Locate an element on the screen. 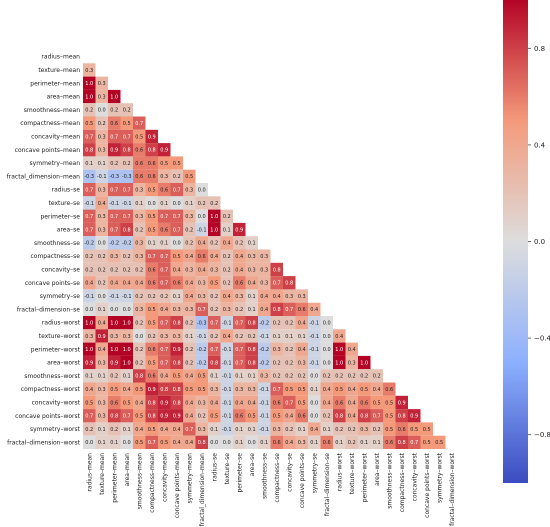 This screenshot has height=527, width=550. cell-value-label: 1.0 is located at coordinates (114, 323).